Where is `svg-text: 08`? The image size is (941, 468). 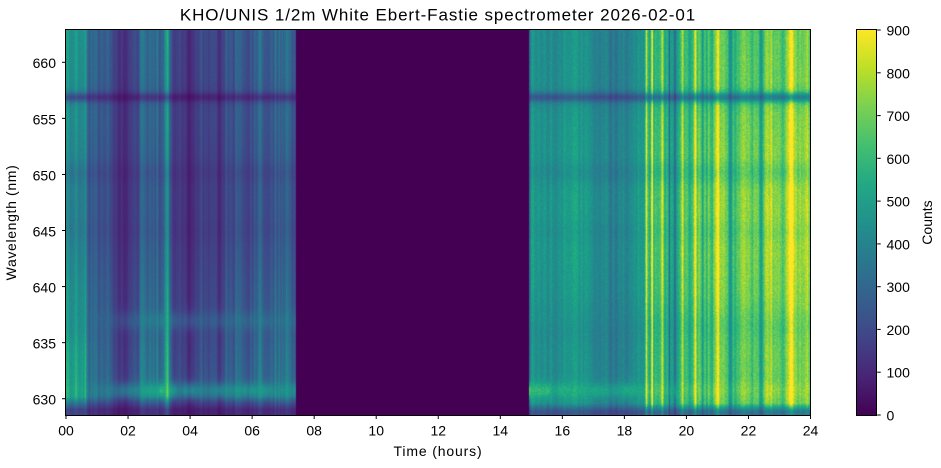
svg-text: 08 is located at coordinates (314, 431).